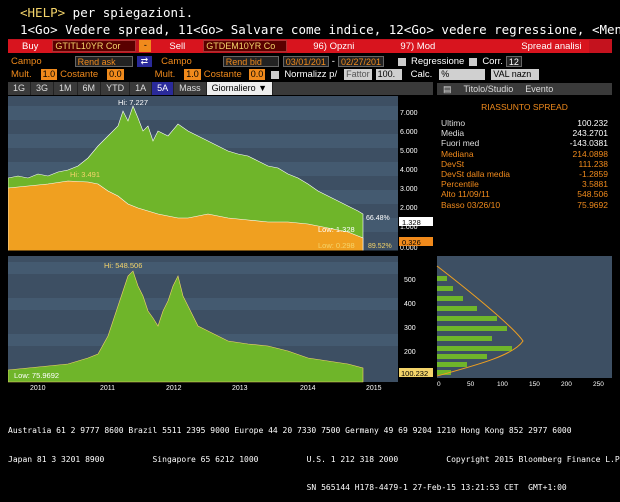  Describe the element at coordinates (133, 102) in the screenshot. I see `top-hi-label: Hi: 7.227` at that location.